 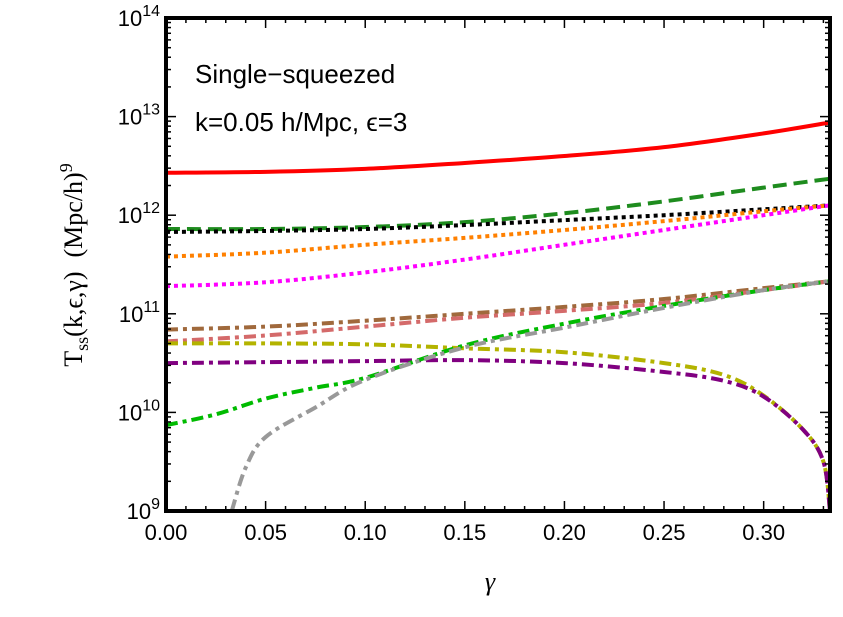 What do you see at coordinates (365, 532) in the screenshot?
I see `x-tick-label: 0.10` at bounding box center [365, 532].